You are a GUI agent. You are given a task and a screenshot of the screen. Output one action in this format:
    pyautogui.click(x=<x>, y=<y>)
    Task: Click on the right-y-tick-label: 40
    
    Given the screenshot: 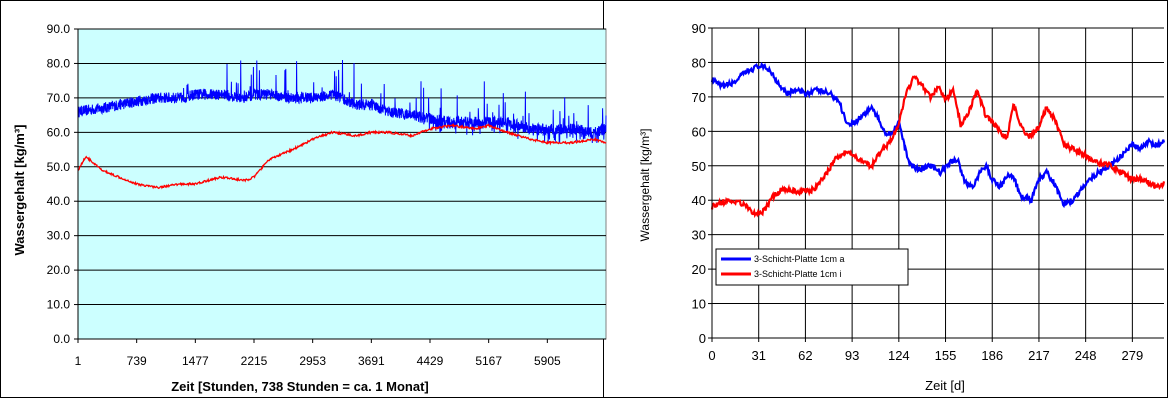 What is the action you would take?
    pyautogui.click(x=699, y=200)
    